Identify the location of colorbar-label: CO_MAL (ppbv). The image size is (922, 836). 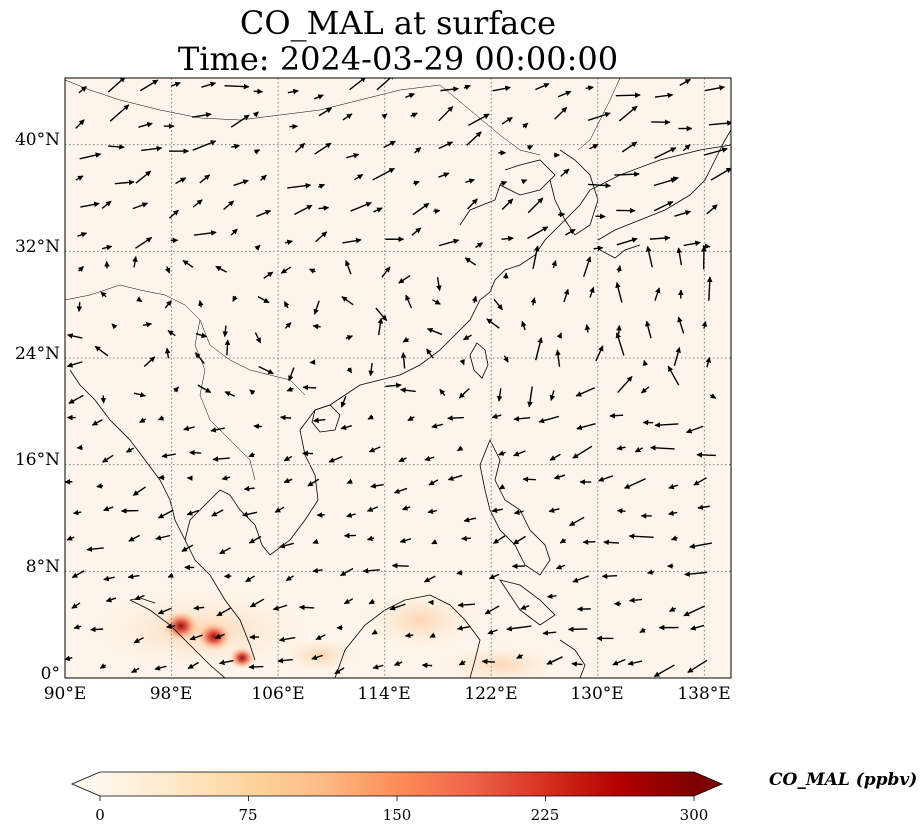
(843, 780).